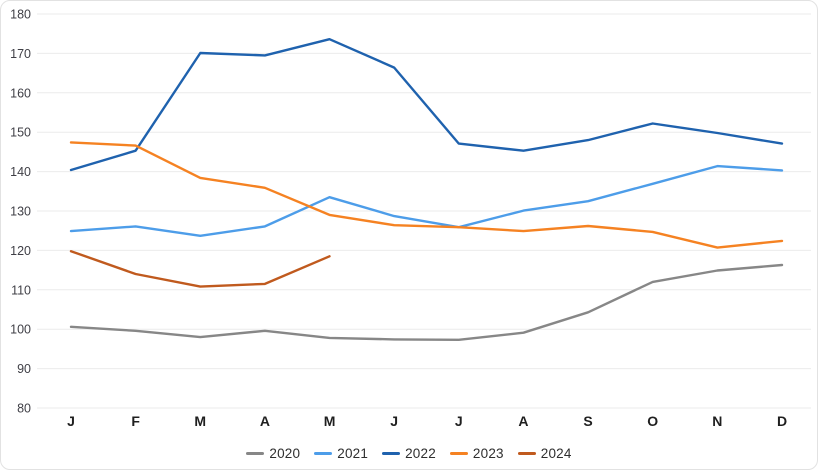 This screenshot has width=820, height=472. I want to click on y-axis-tick-170: 170, so click(20, 54).